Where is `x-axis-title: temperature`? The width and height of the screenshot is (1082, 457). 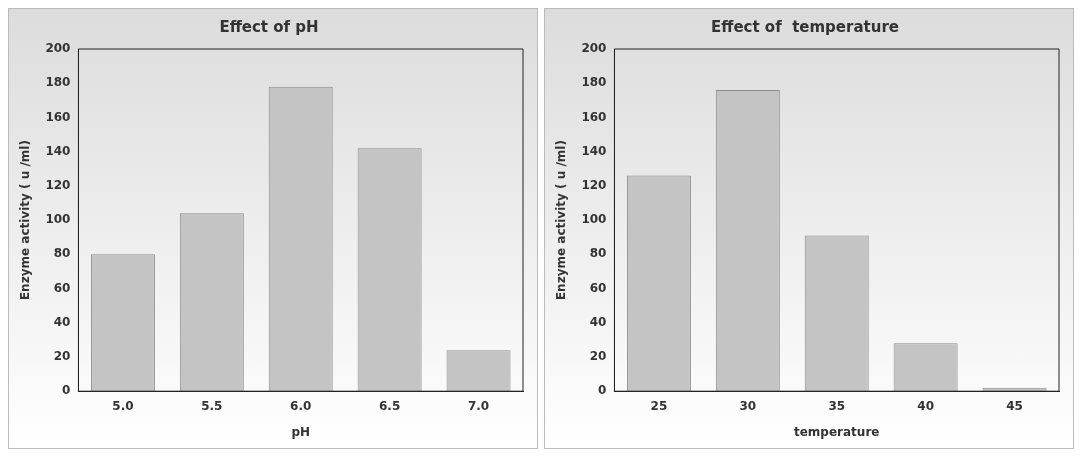 x-axis-title: temperature is located at coordinates (836, 431).